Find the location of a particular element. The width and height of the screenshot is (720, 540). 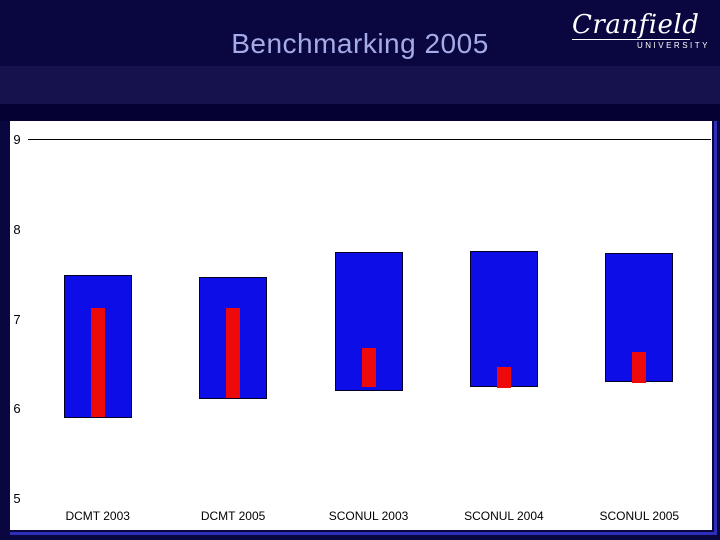

header-band is located at coordinates (360, 85).